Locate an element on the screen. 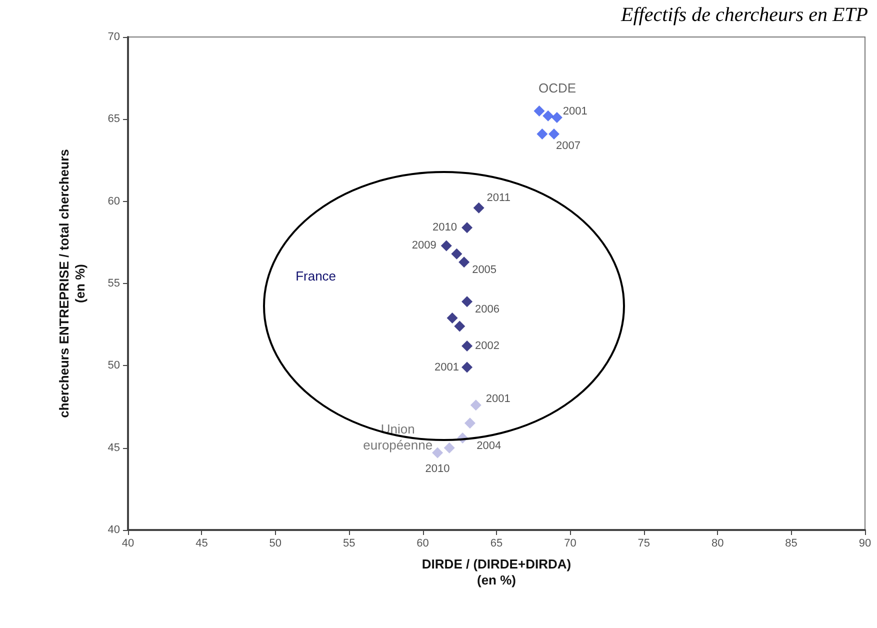  x-tick-label: 90 is located at coordinates (865, 544).